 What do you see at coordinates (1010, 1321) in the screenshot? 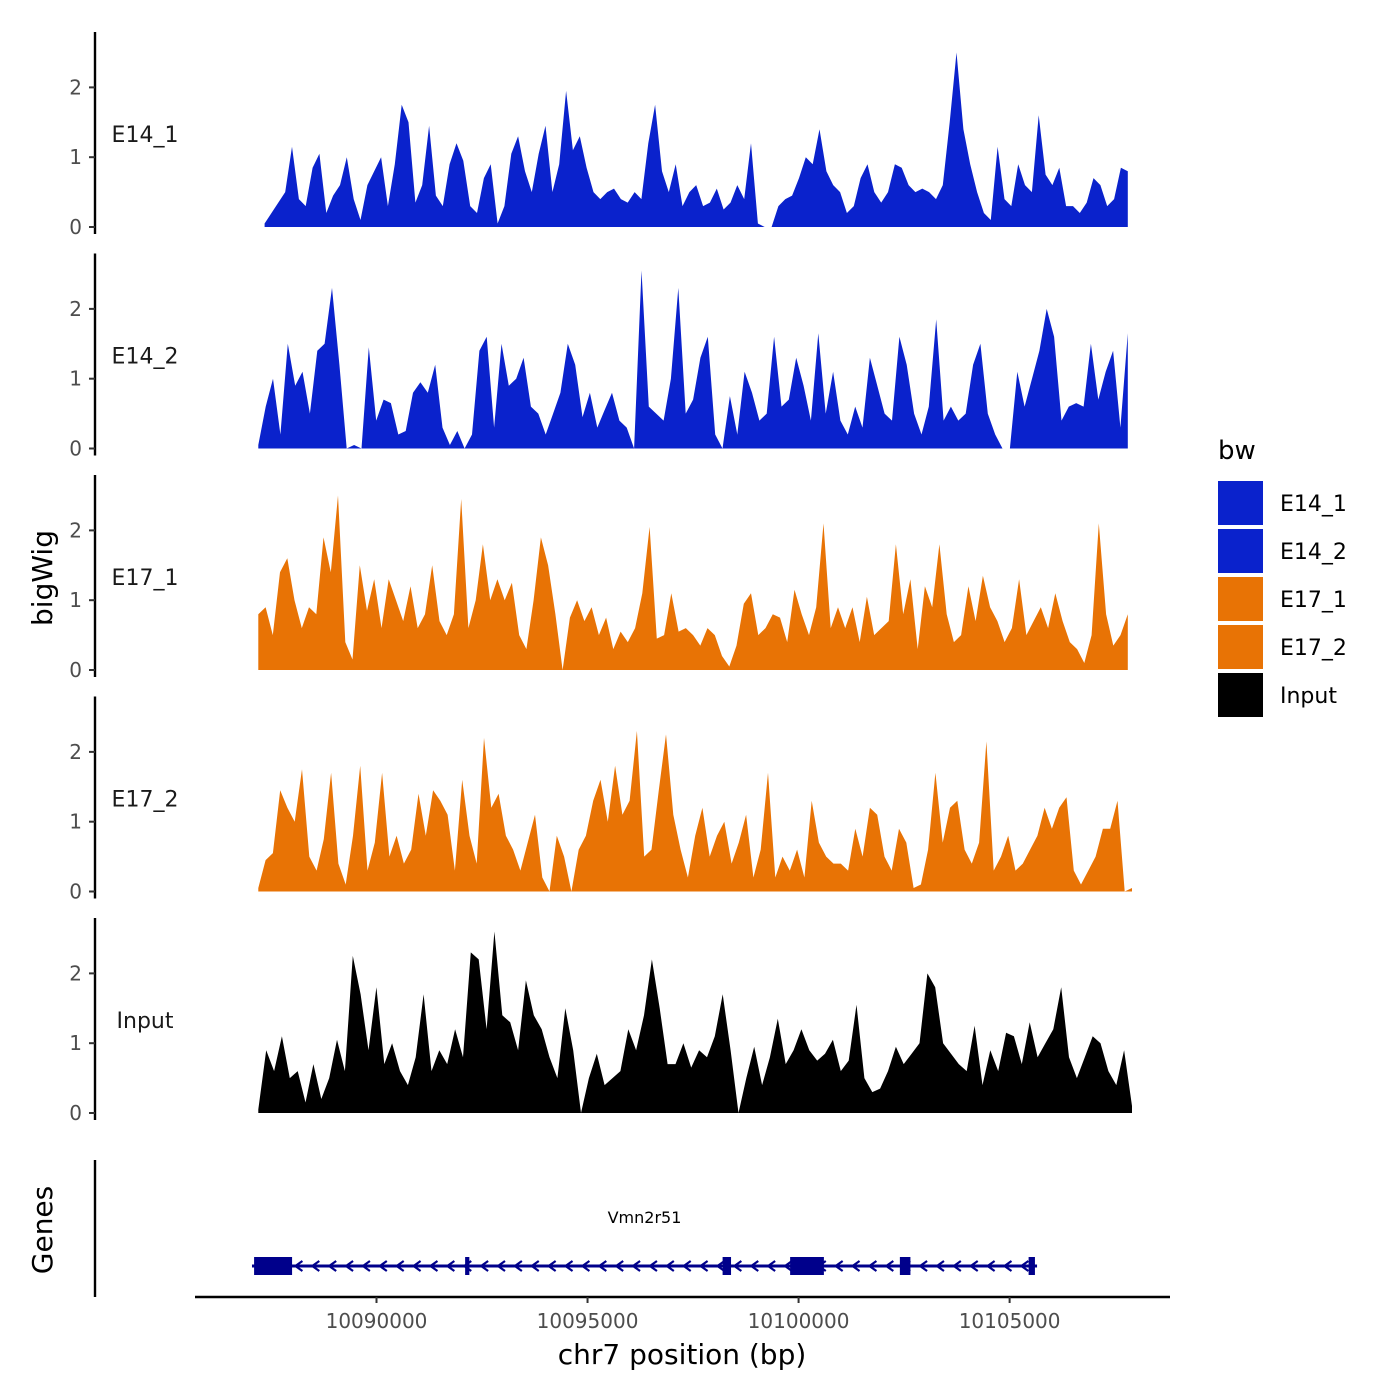
I see `x-tick-label: 10105000` at bounding box center [1010, 1321].